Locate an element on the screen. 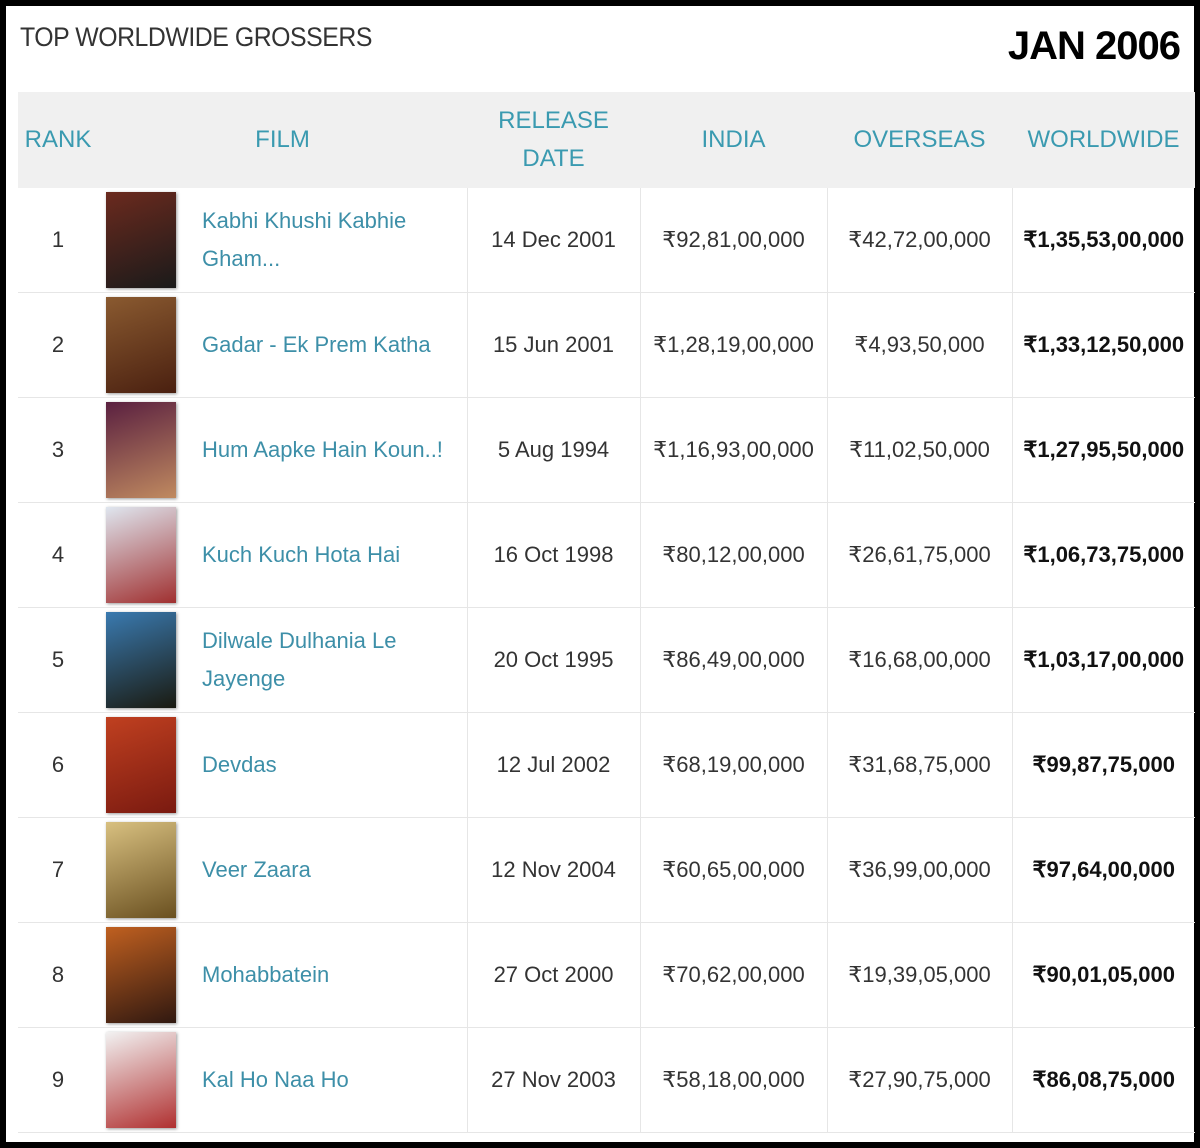  film-cell: Gadar - Ek Prem Katha is located at coordinates (283, 345).